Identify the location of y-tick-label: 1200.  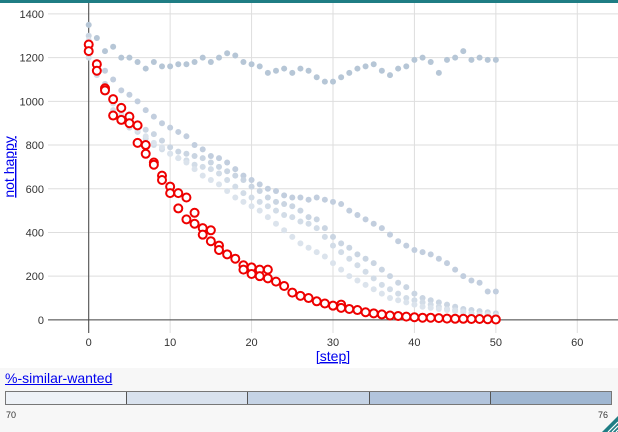
(32, 59).